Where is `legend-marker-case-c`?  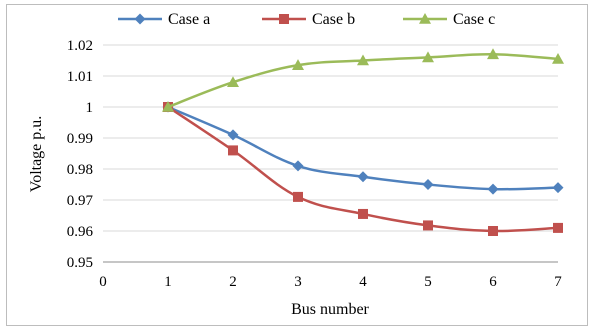
legend-marker-case-c is located at coordinates (425, 18).